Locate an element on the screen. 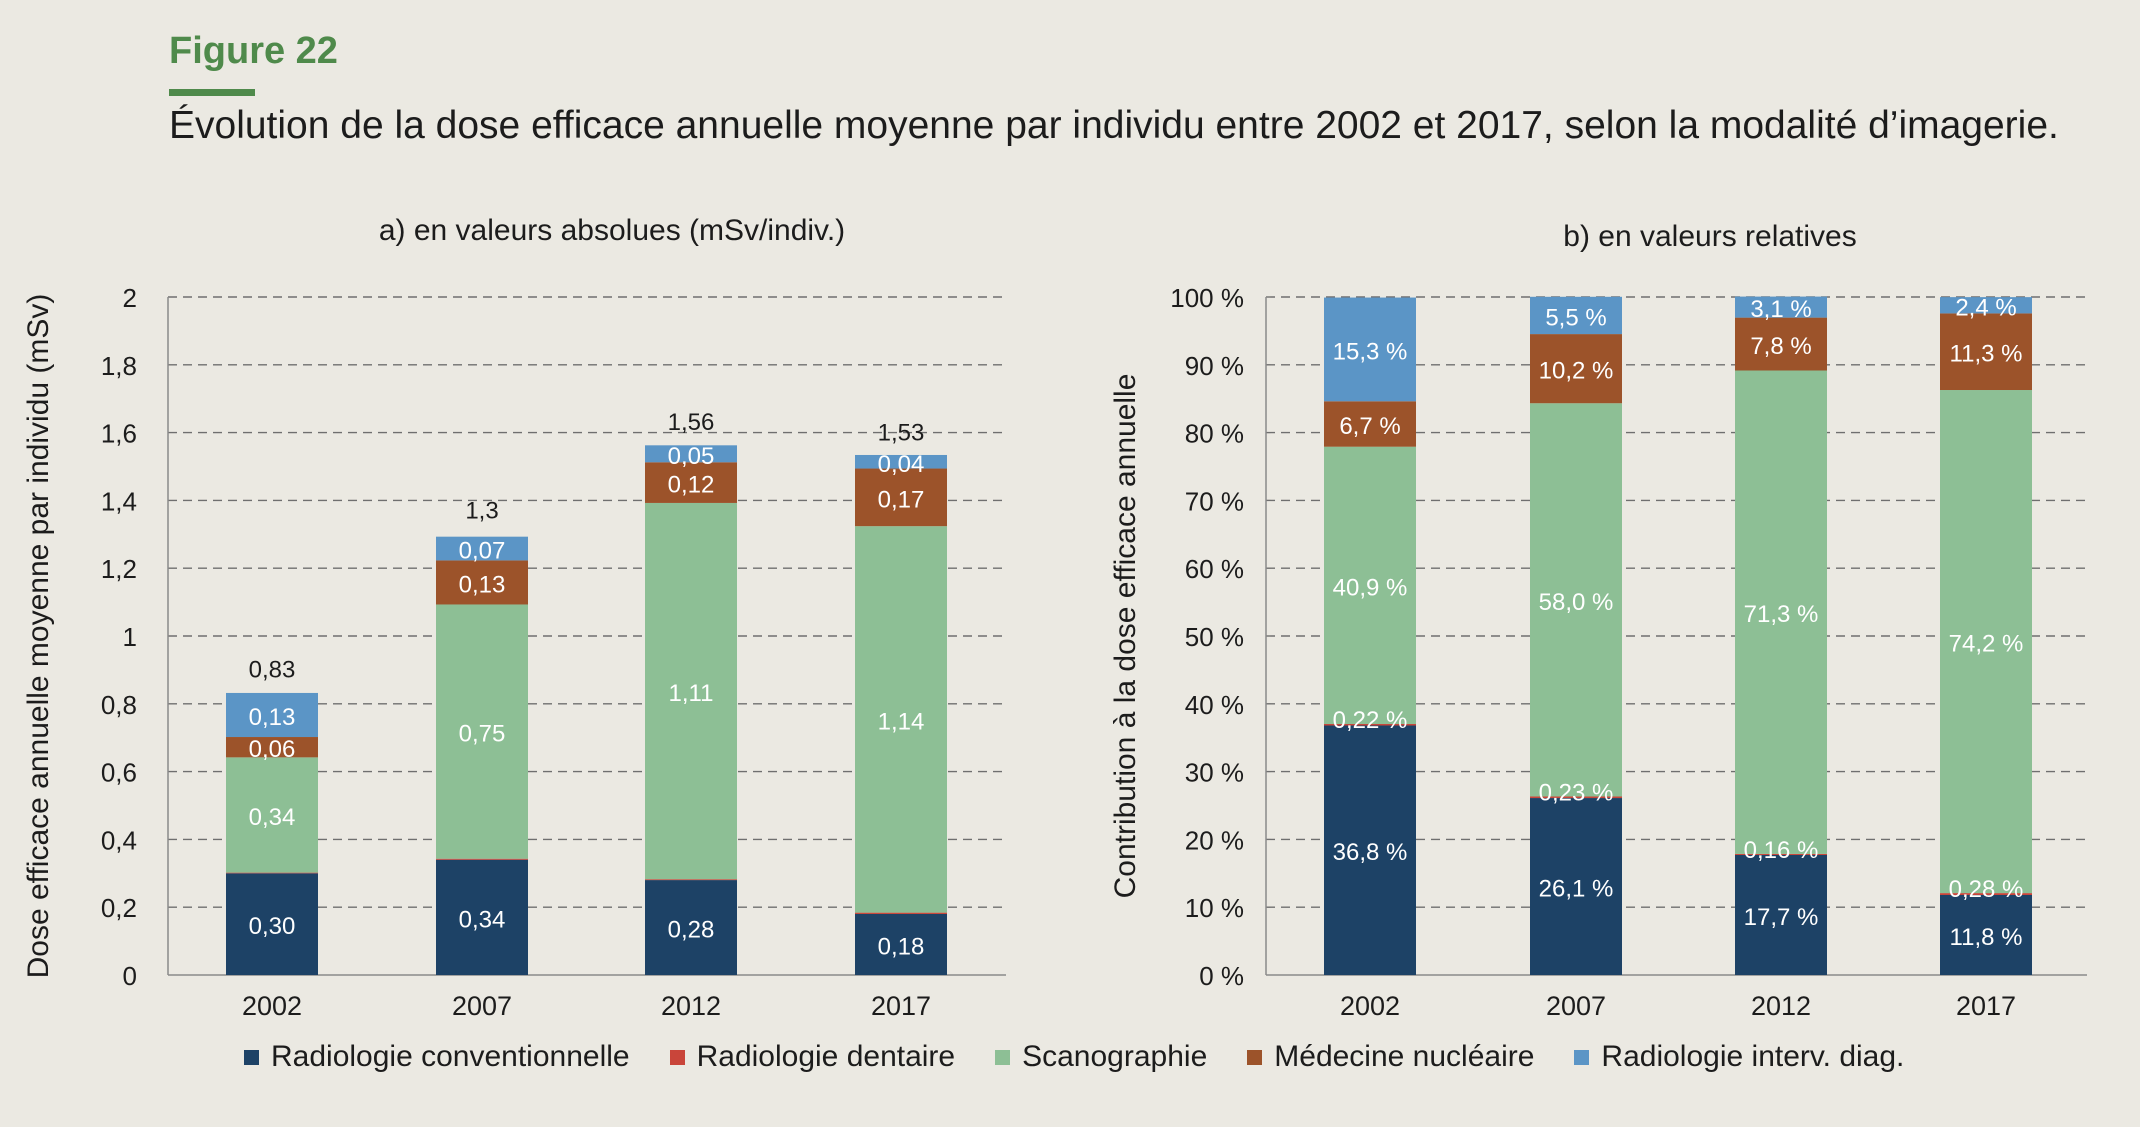 This screenshot has width=2140, height=1127. data-label: 0,05 is located at coordinates (691, 456).